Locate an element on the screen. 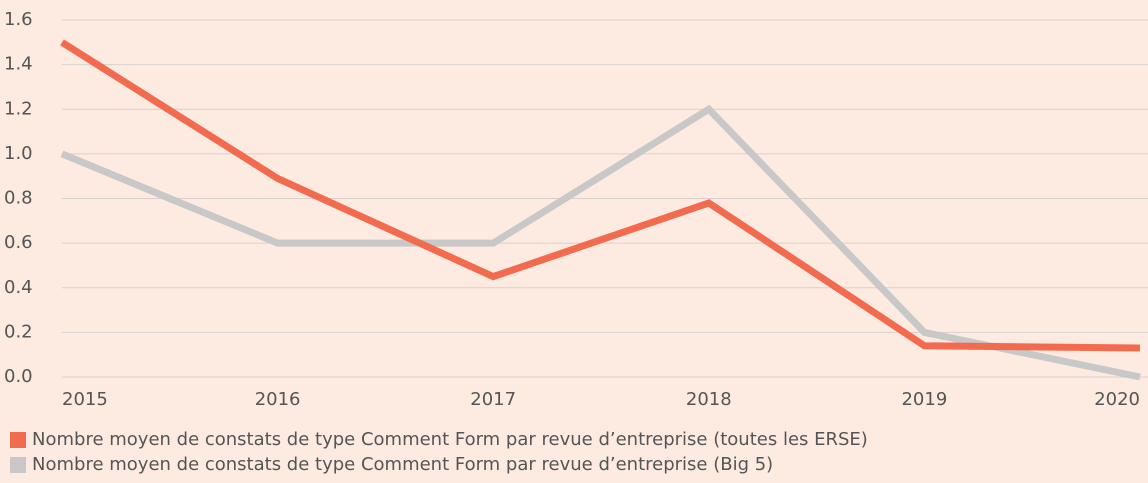  y-tick-label: 0.2 is located at coordinates (18, 331).